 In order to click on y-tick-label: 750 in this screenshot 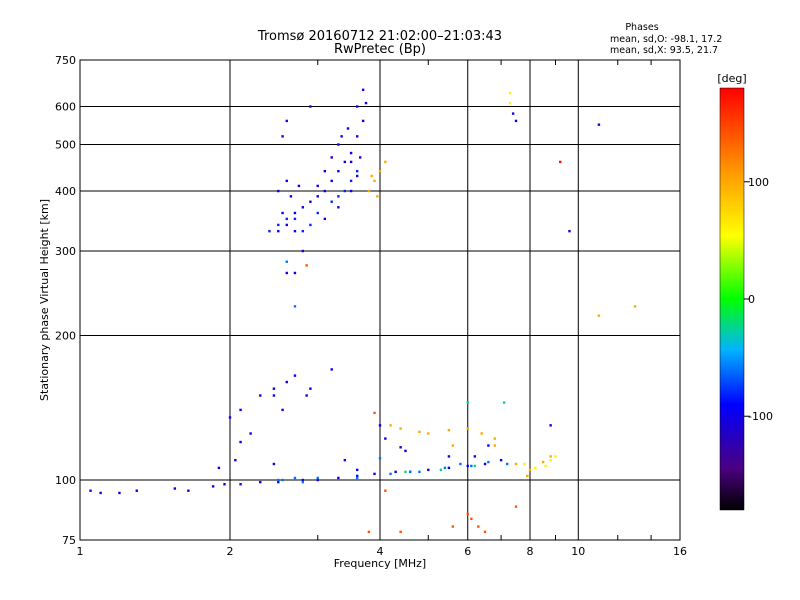, I will do `click(65, 60)`.